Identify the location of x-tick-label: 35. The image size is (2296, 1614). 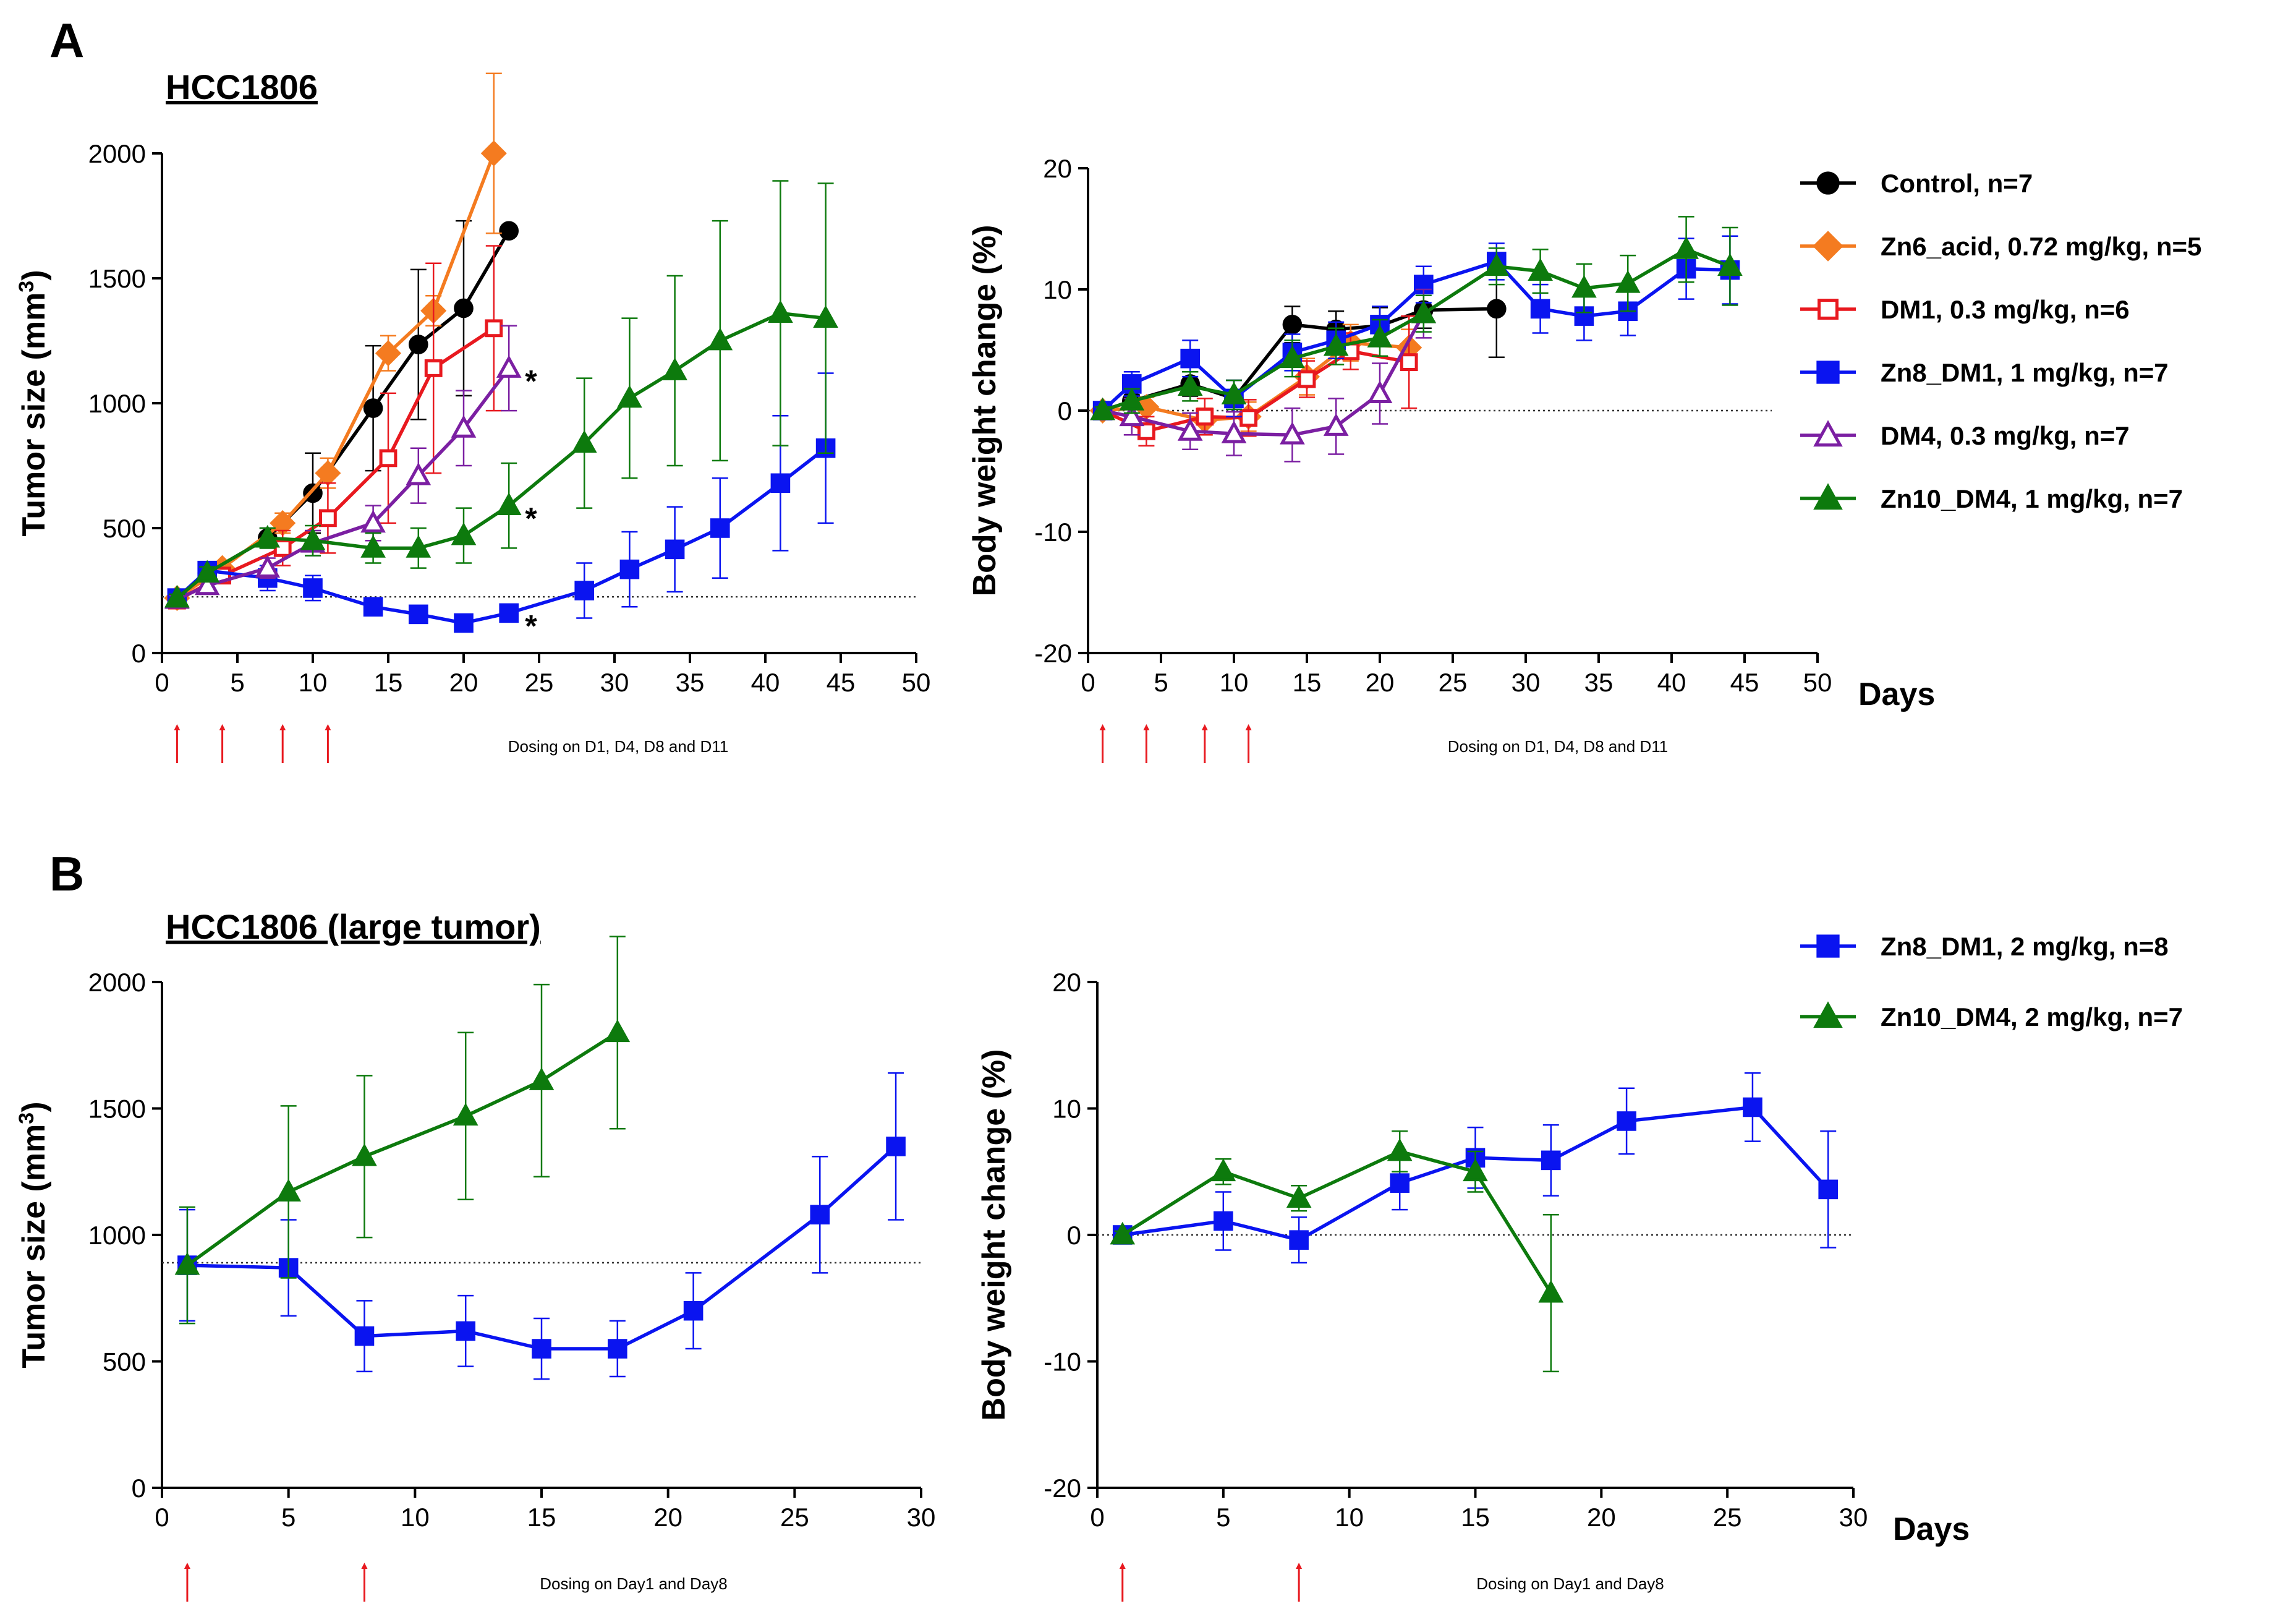
(1599, 682).